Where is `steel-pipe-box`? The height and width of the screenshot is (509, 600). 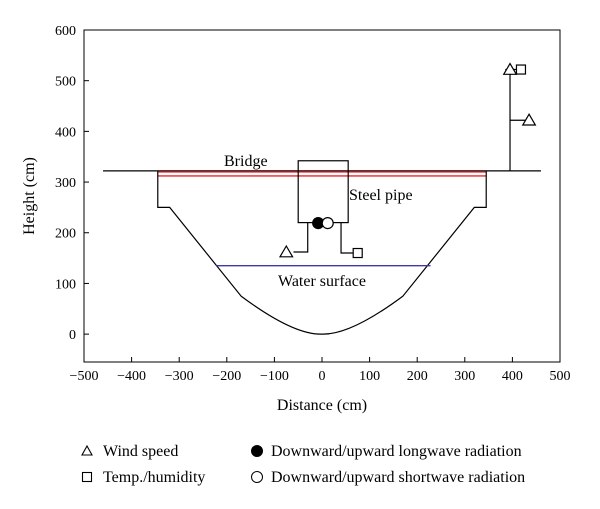 steel-pipe-box is located at coordinates (323, 192).